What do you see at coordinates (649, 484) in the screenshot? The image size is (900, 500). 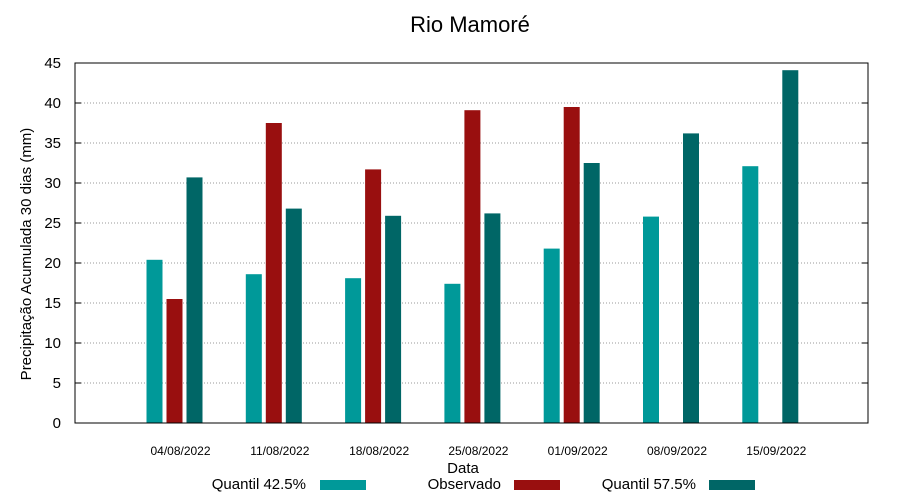 I see `legend-label: Quantil 57.5%` at bounding box center [649, 484].